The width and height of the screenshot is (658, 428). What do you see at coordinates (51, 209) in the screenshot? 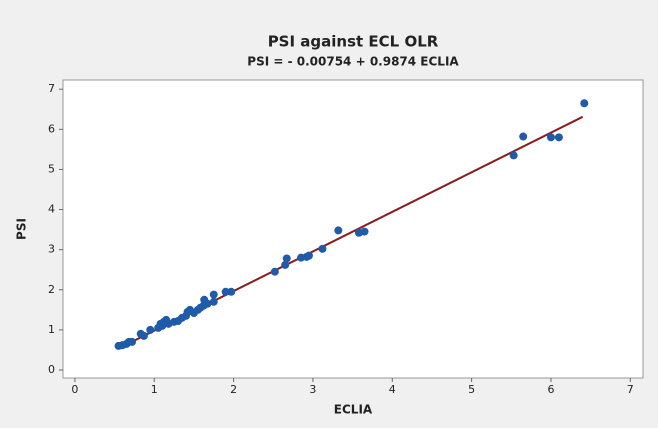
I see `y-tick-label: 4` at bounding box center [51, 209].